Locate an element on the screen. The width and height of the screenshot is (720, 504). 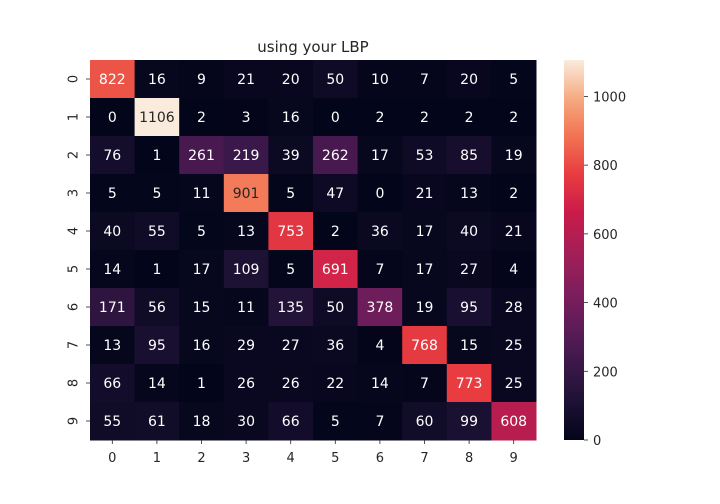
y-axis-ticks: 0 1 2 3 4 5 6 7 8 9 is located at coordinates (78, 250).